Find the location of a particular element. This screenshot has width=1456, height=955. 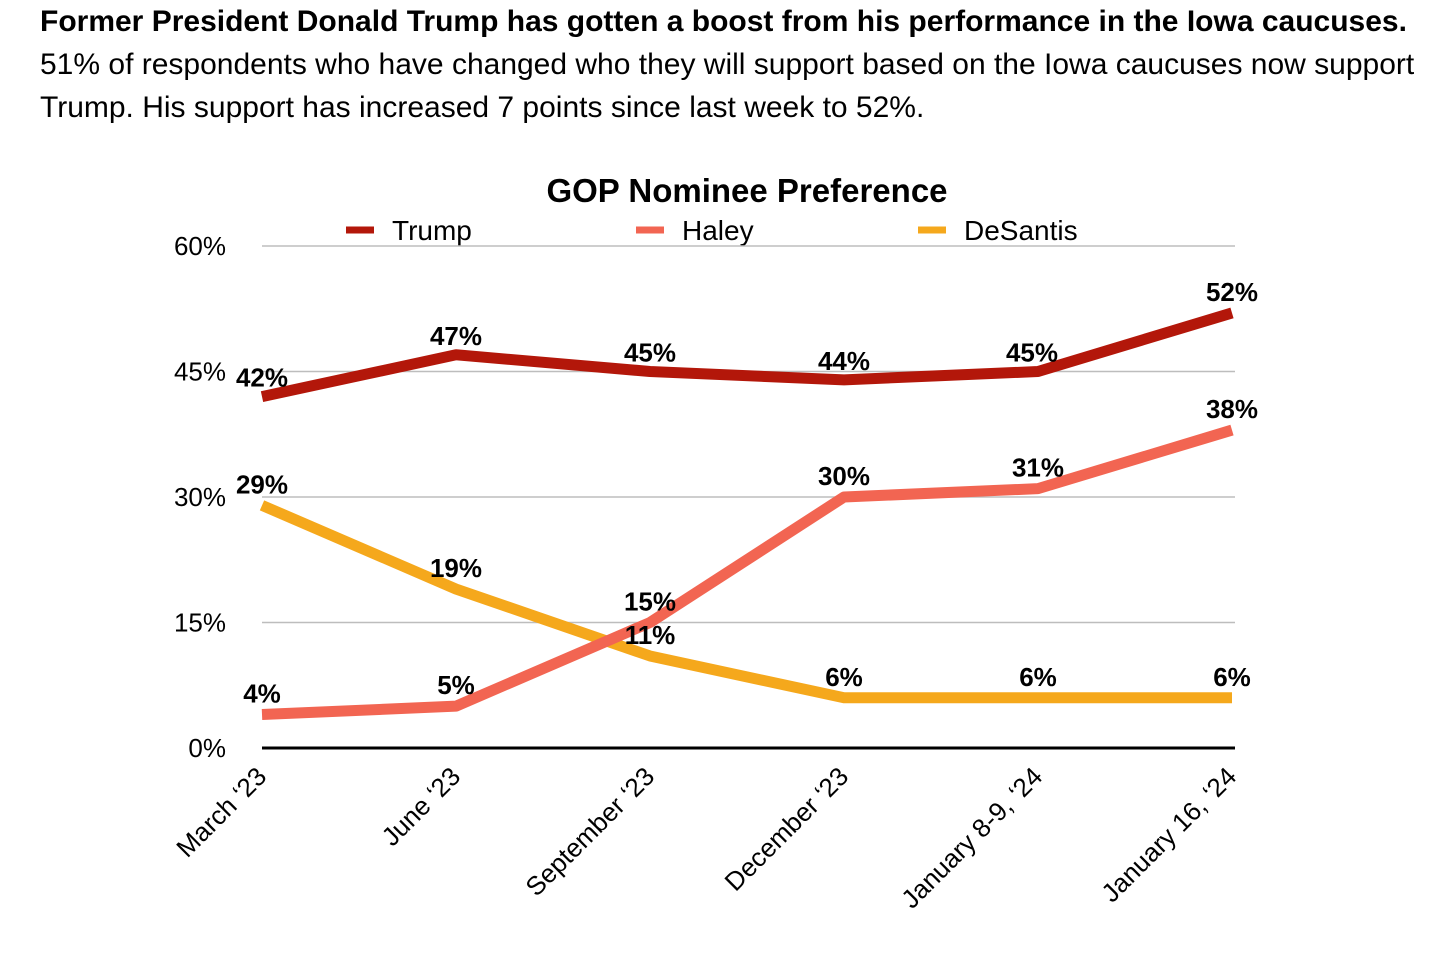

x-tick-label: January 16, ‘24 is located at coordinates (1168, 834).